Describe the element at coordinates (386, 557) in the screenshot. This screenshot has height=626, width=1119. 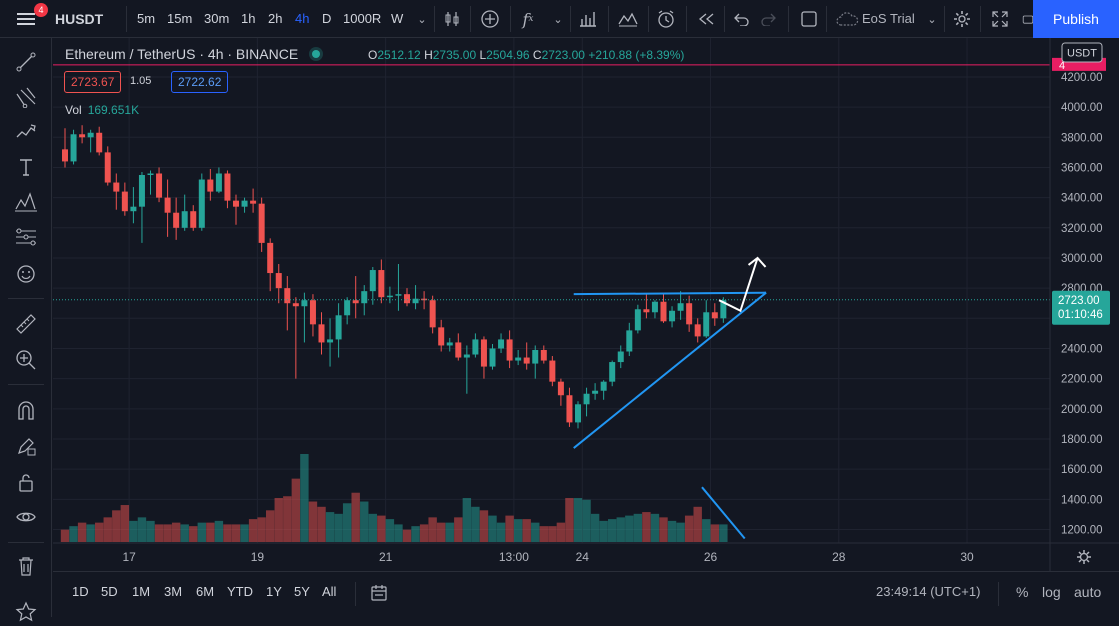
I see `time-tick-label: 21` at that location.